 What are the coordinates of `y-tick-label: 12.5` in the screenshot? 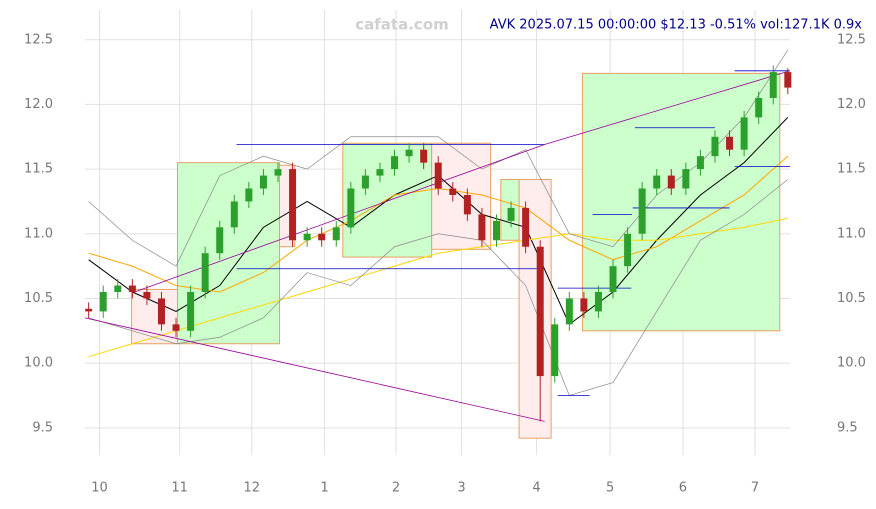 It's located at (38, 39).